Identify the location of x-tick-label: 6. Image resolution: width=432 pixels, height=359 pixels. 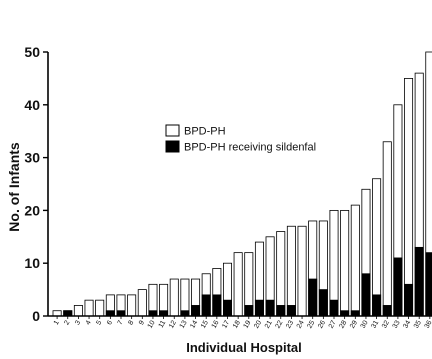
(110, 322).